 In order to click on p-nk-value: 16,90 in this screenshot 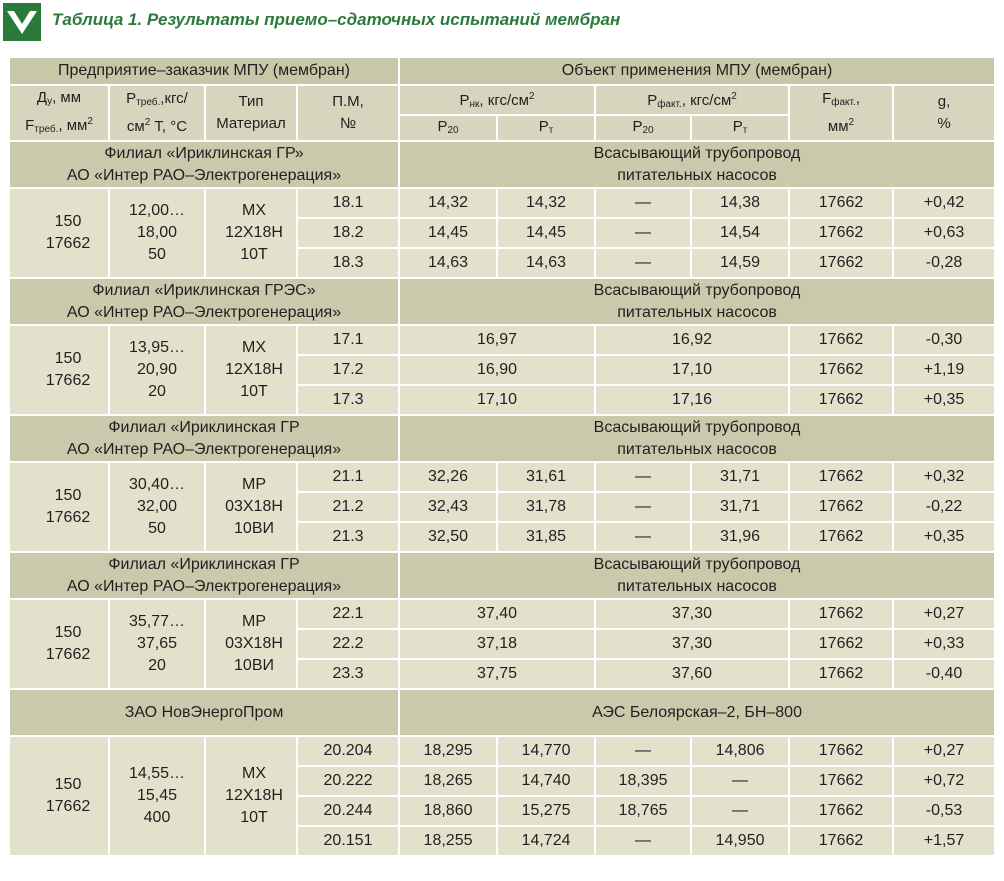, I will do `click(497, 370)`.